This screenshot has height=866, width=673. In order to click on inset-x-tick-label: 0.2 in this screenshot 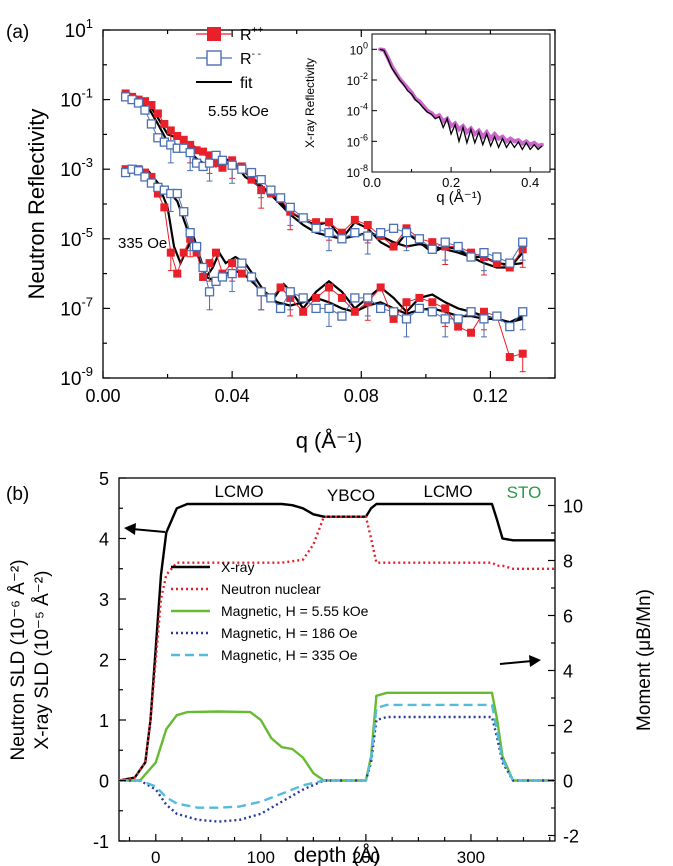, I will do `click(451, 182)`.